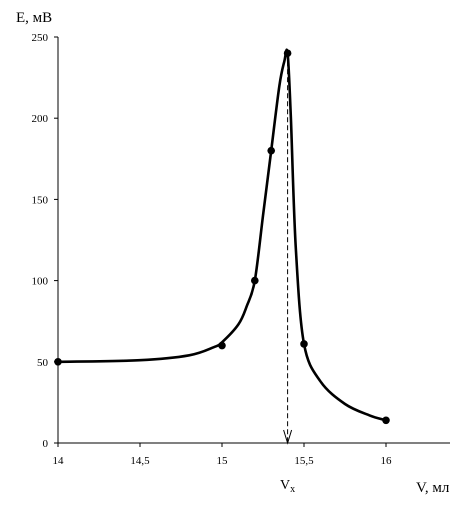 The width and height of the screenshot is (471, 505). What do you see at coordinates (387, 461) in the screenshot?
I see `x-tick-label: 16` at bounding box center [387, 461].